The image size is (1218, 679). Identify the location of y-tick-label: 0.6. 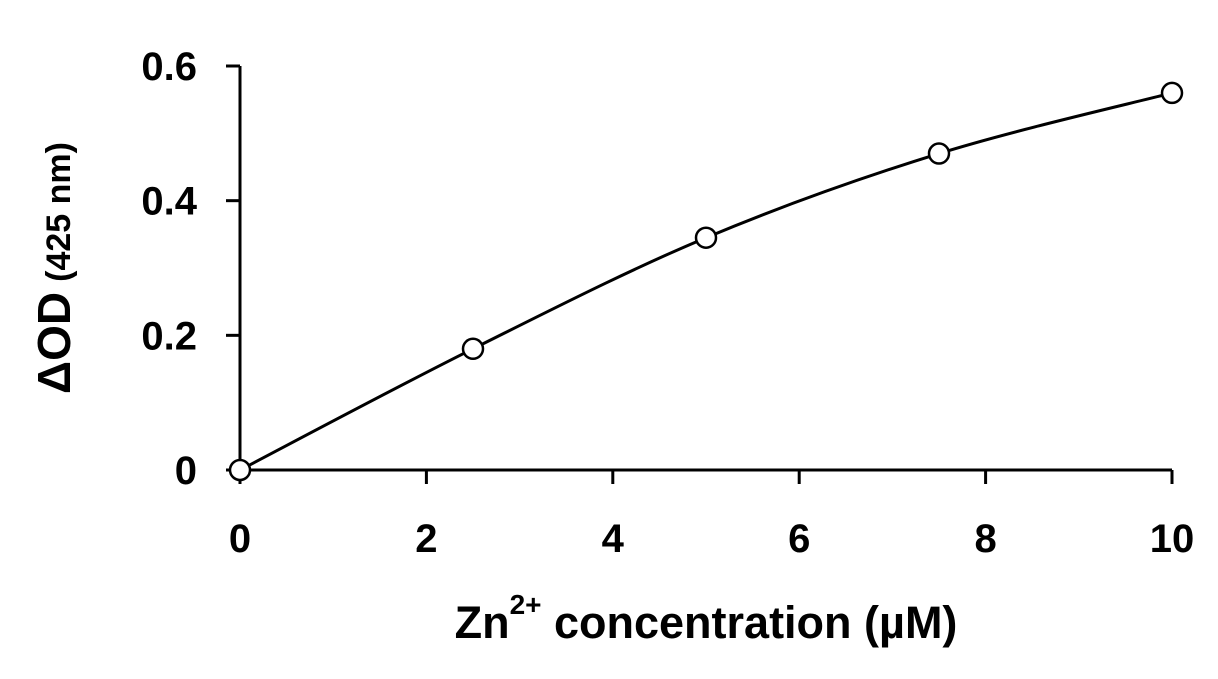
(169, 67).